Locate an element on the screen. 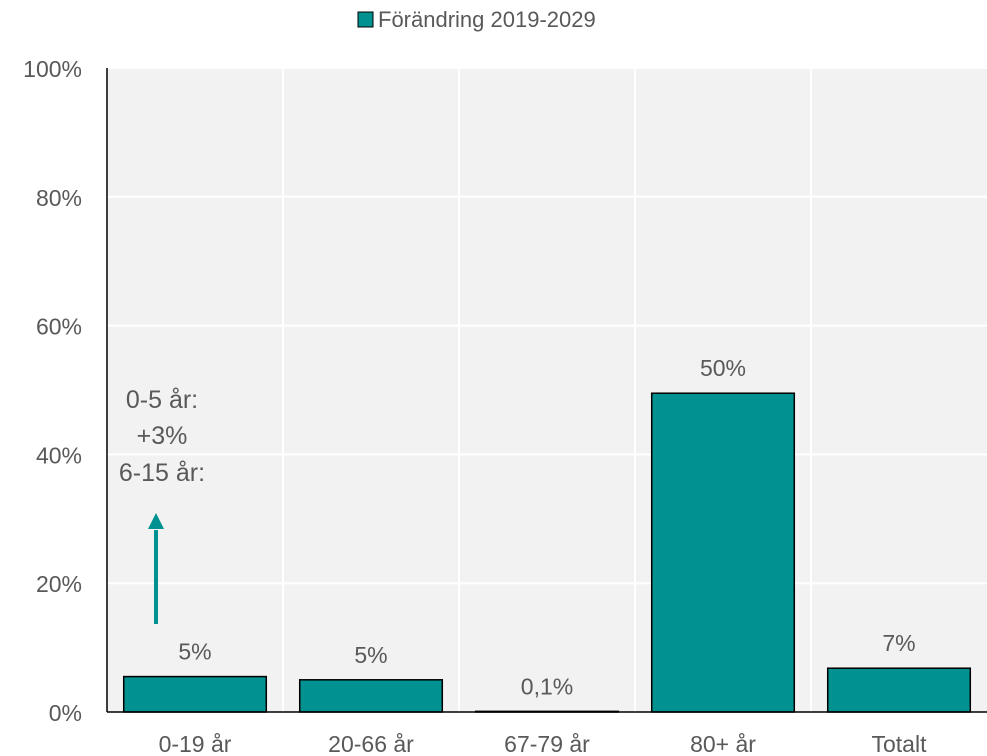 The height and width of the screenshot is (756, 987). annotation-line: 6-15 år: is located at coordinates (162, 473).